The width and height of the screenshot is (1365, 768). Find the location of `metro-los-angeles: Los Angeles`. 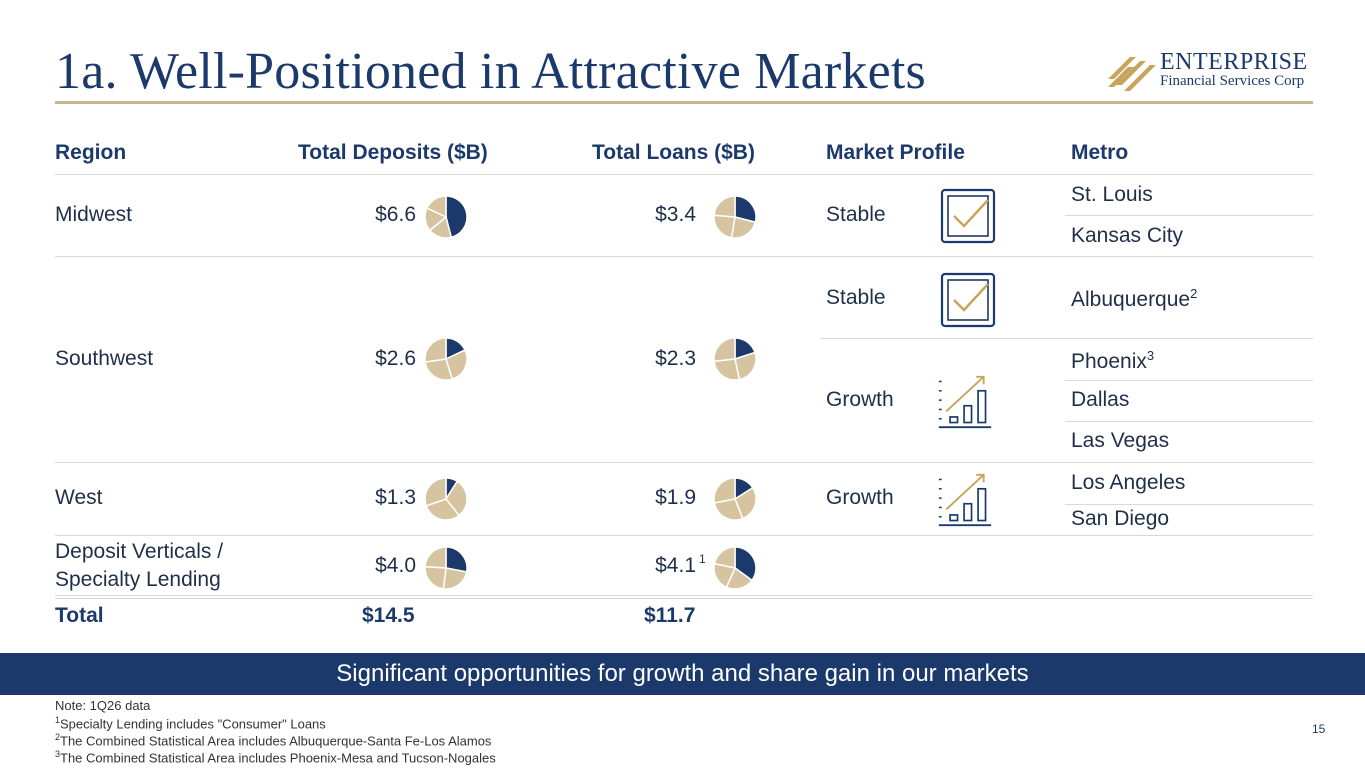

metro-los-angeles: Los Angeles is located at coordinates (1128, 482).